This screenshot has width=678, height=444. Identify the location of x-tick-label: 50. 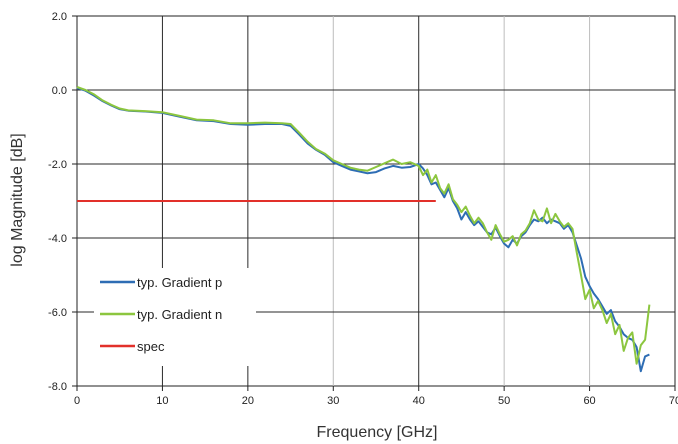
(504, 401).